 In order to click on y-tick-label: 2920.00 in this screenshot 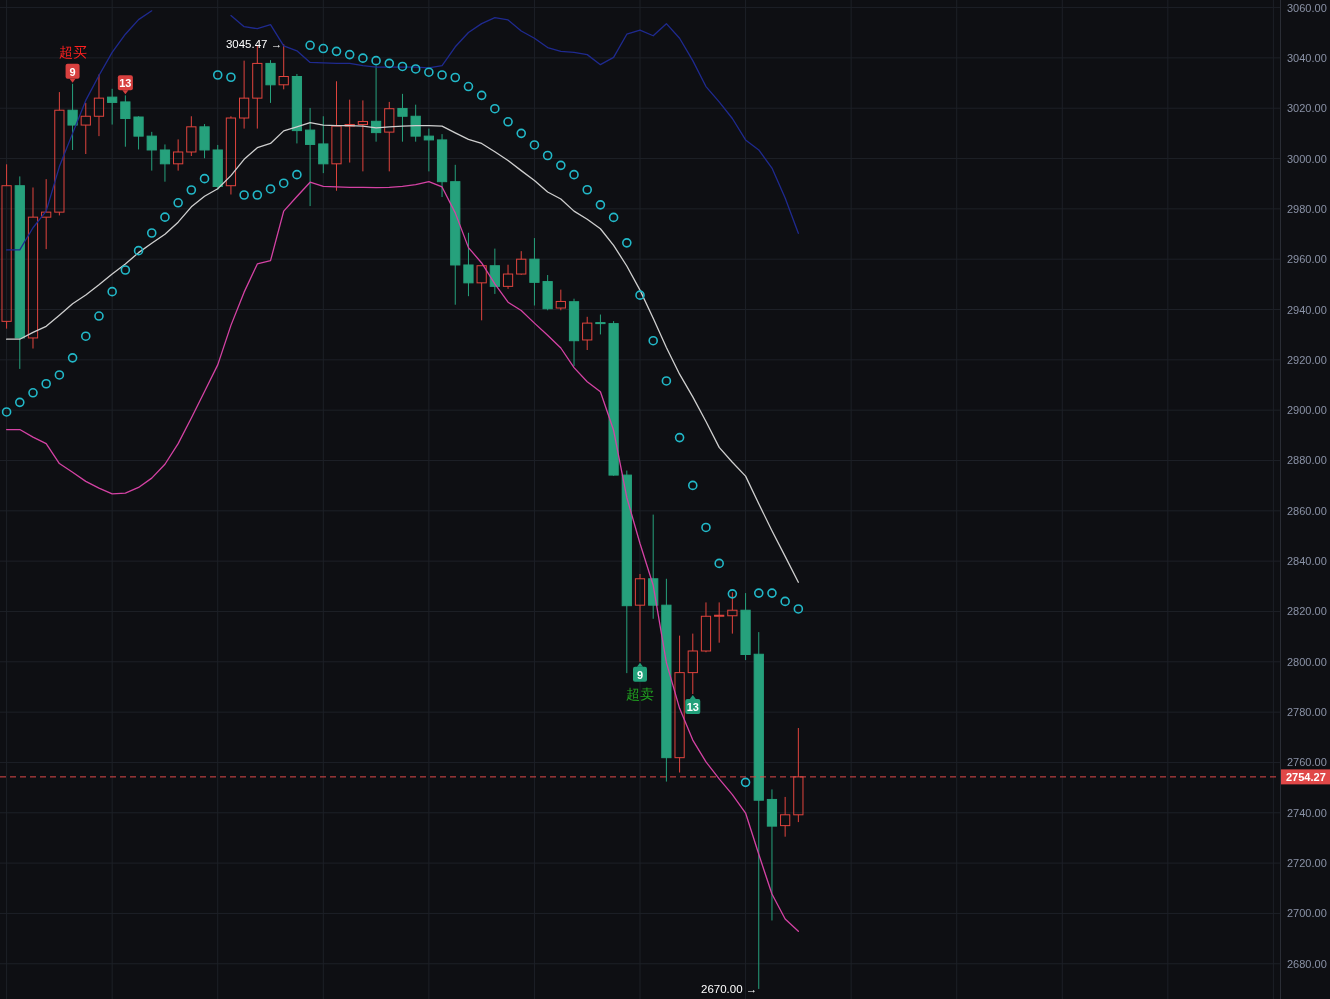, I will do `click(1307, 359)`.